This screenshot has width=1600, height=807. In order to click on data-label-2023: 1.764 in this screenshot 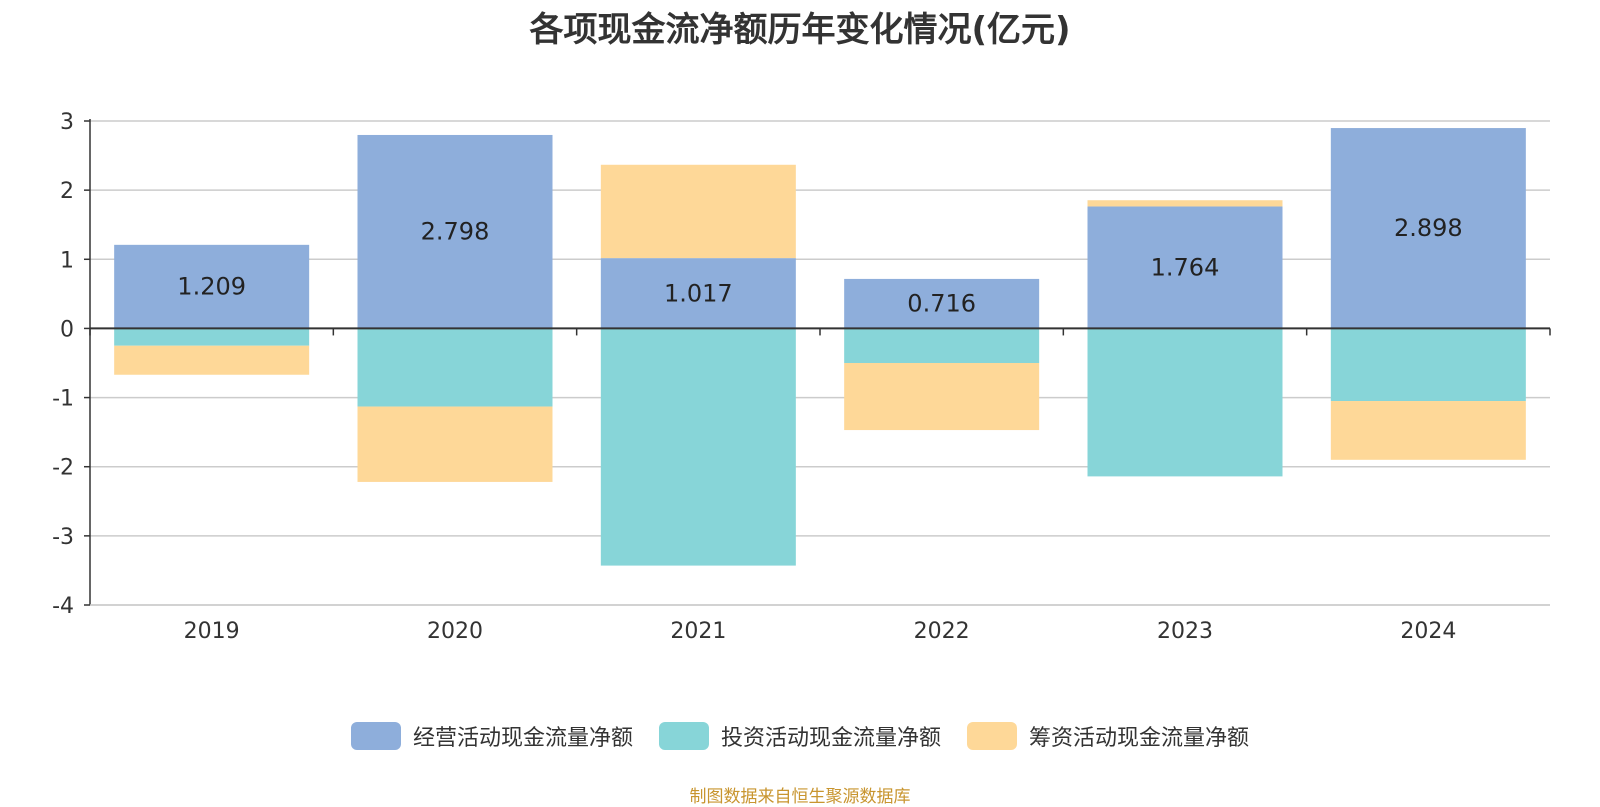, I will do `click(1185, 267)`.